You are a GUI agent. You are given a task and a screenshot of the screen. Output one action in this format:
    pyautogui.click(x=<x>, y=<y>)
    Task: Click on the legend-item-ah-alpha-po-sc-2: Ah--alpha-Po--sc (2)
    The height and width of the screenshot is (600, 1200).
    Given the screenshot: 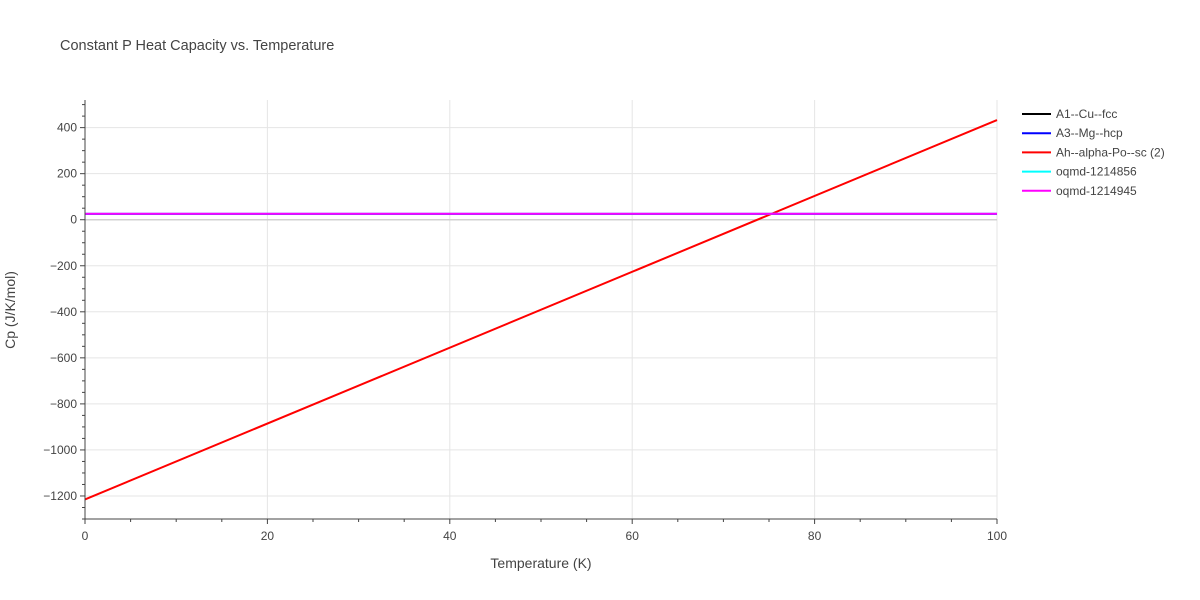 What is the action you would take?
    pyautogui.click(x=1093, y=152)
    